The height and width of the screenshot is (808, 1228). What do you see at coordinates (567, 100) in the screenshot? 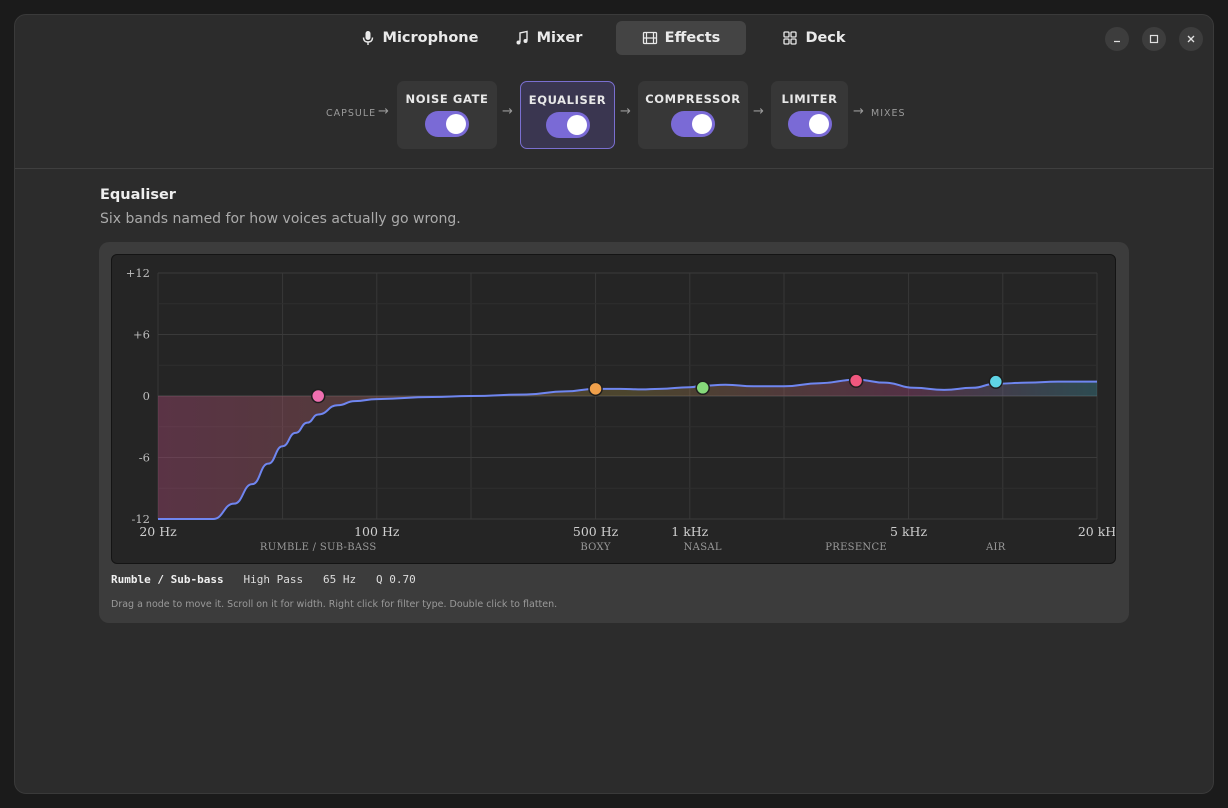
I see `stage-label: EQUALISER` at bounding box center [567, 100].